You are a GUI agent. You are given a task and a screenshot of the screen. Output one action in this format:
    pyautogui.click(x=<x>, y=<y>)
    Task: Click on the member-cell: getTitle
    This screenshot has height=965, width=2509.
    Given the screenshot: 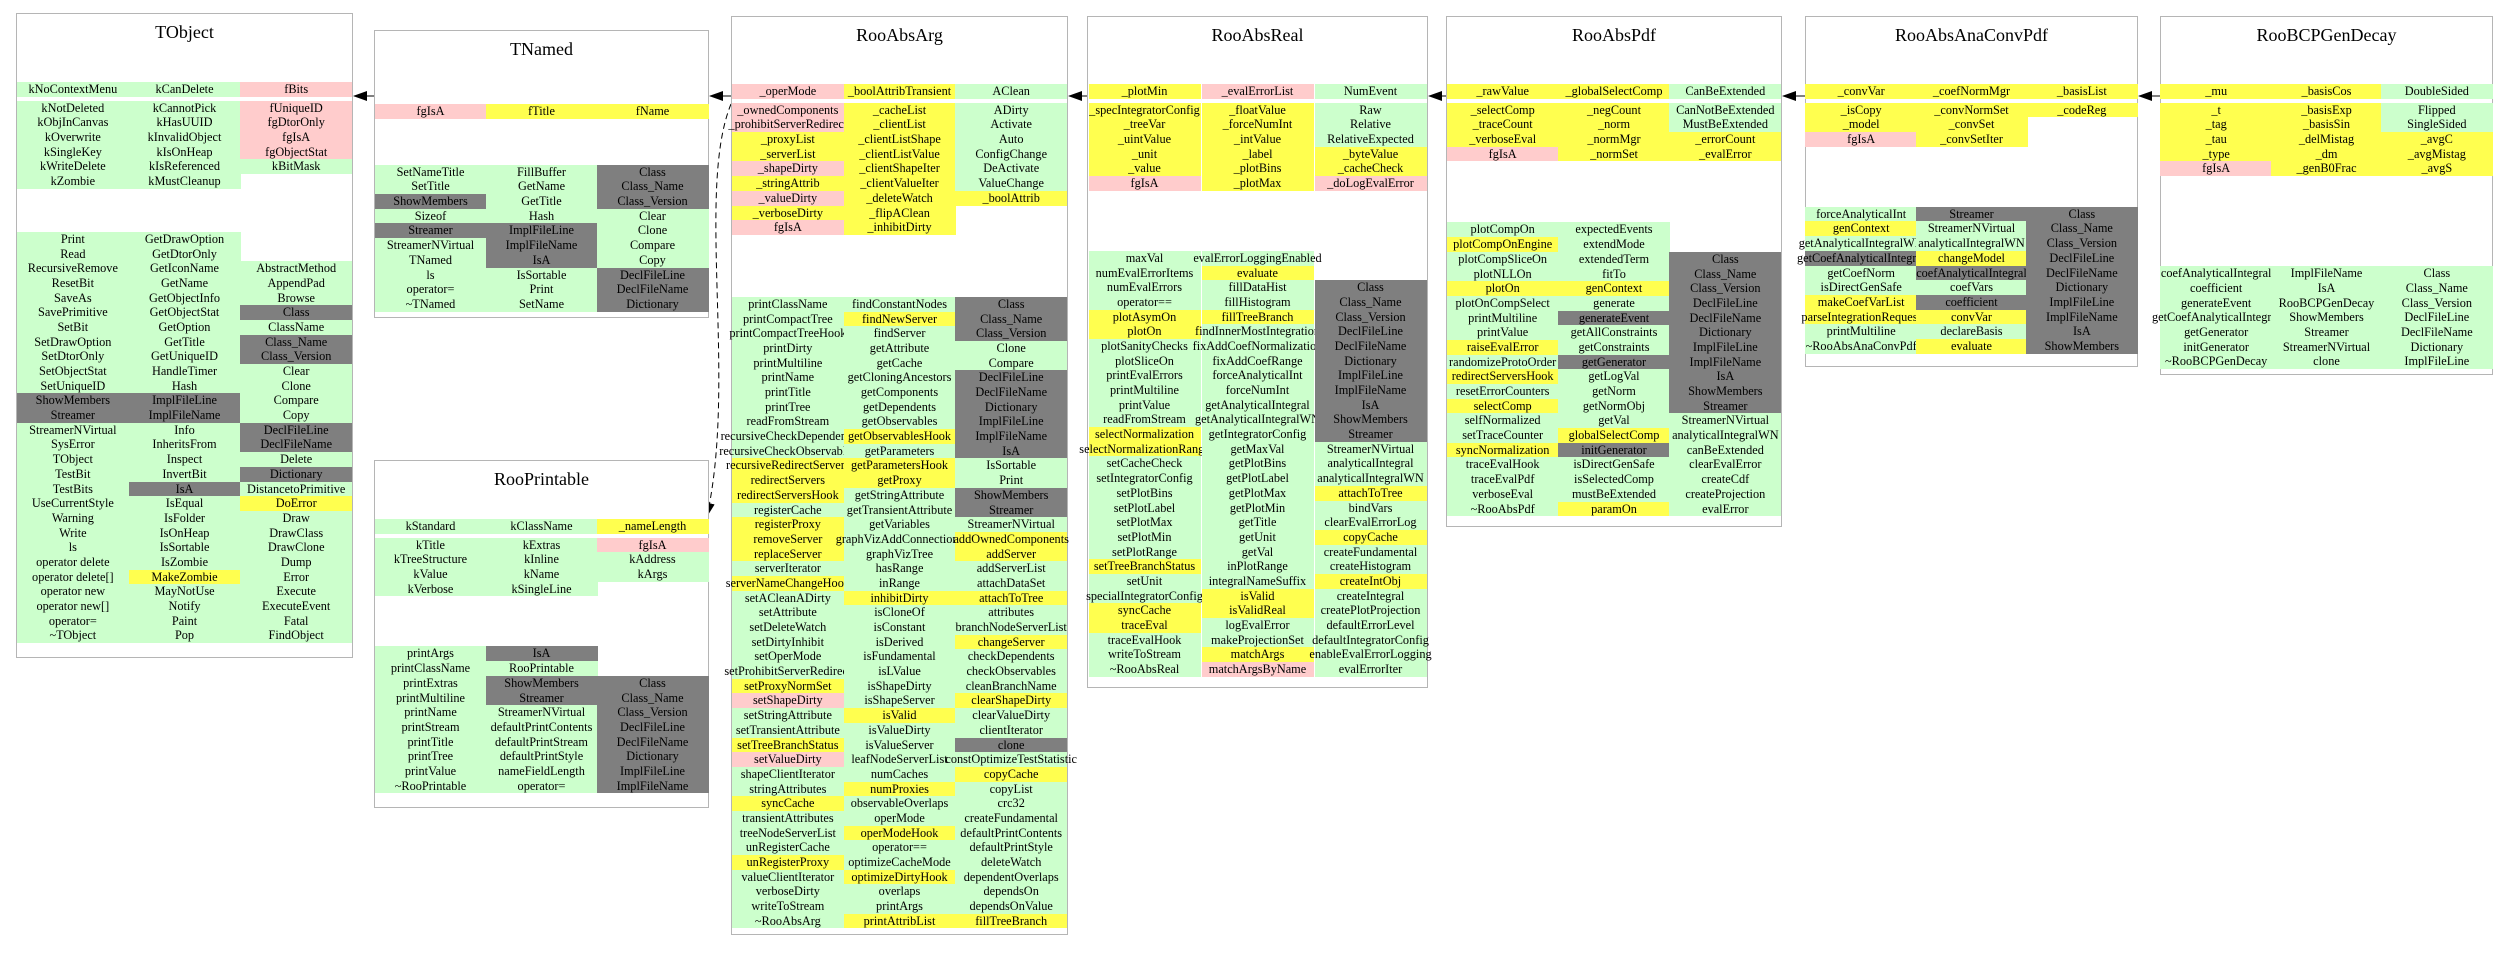 What is the action you would take?
    pyautogui.click(x=1257, y=522)
    